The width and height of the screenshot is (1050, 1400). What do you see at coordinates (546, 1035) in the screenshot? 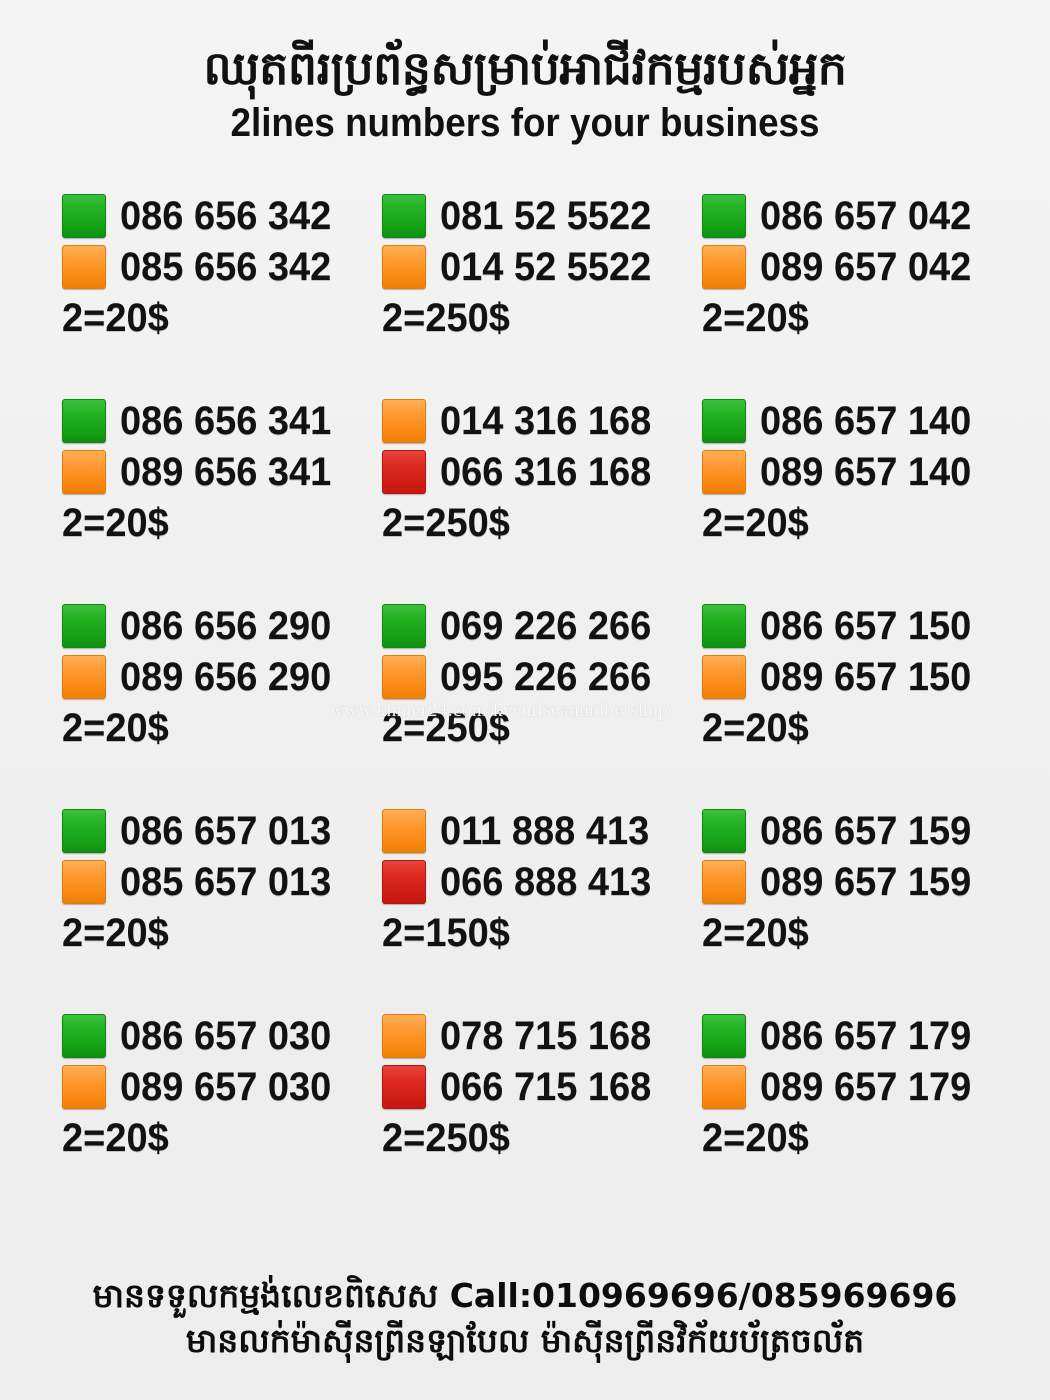
I see `phone-number: 078 715 168` at bounding box center [546, 1035].